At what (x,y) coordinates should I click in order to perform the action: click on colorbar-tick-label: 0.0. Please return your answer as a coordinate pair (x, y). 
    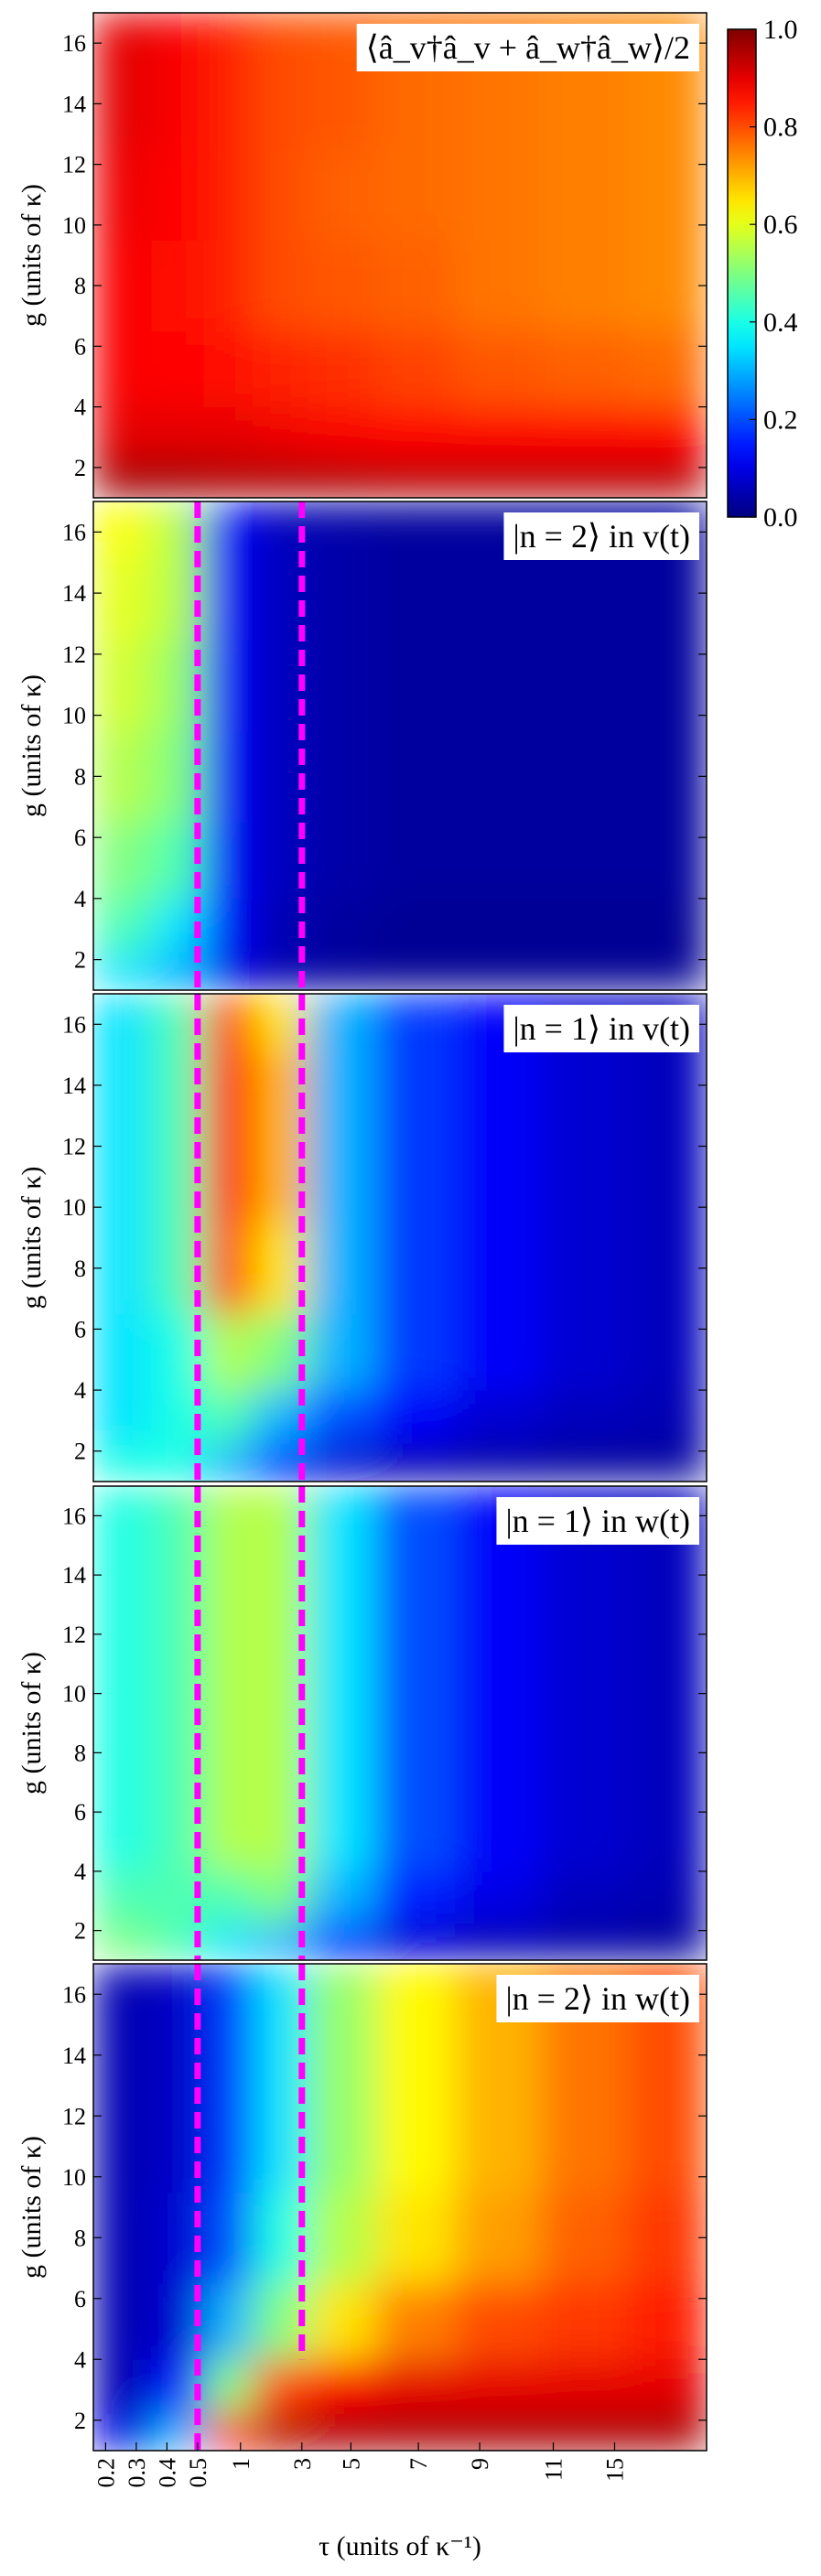
    Looking at the image, I should click on (780, 518).